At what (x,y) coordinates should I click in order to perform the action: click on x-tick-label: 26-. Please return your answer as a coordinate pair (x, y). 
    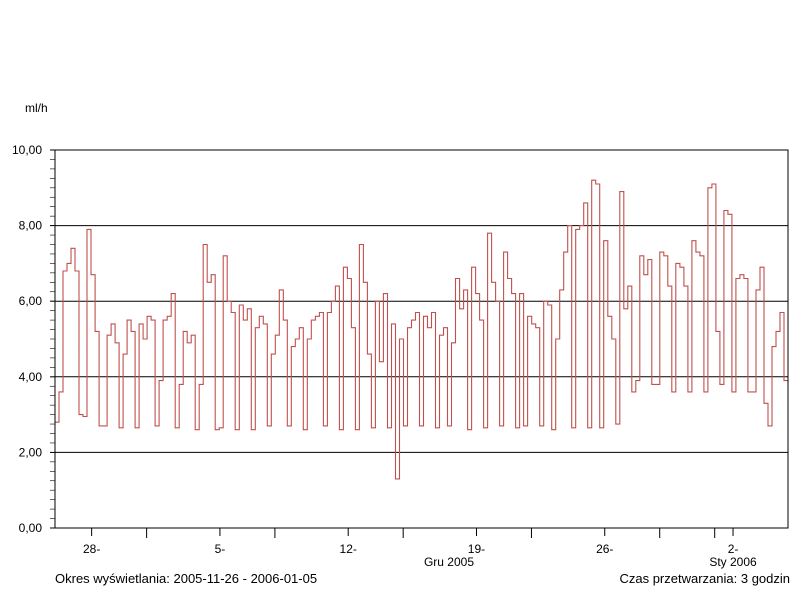
    Looking at the image, I should click on (604, 549).